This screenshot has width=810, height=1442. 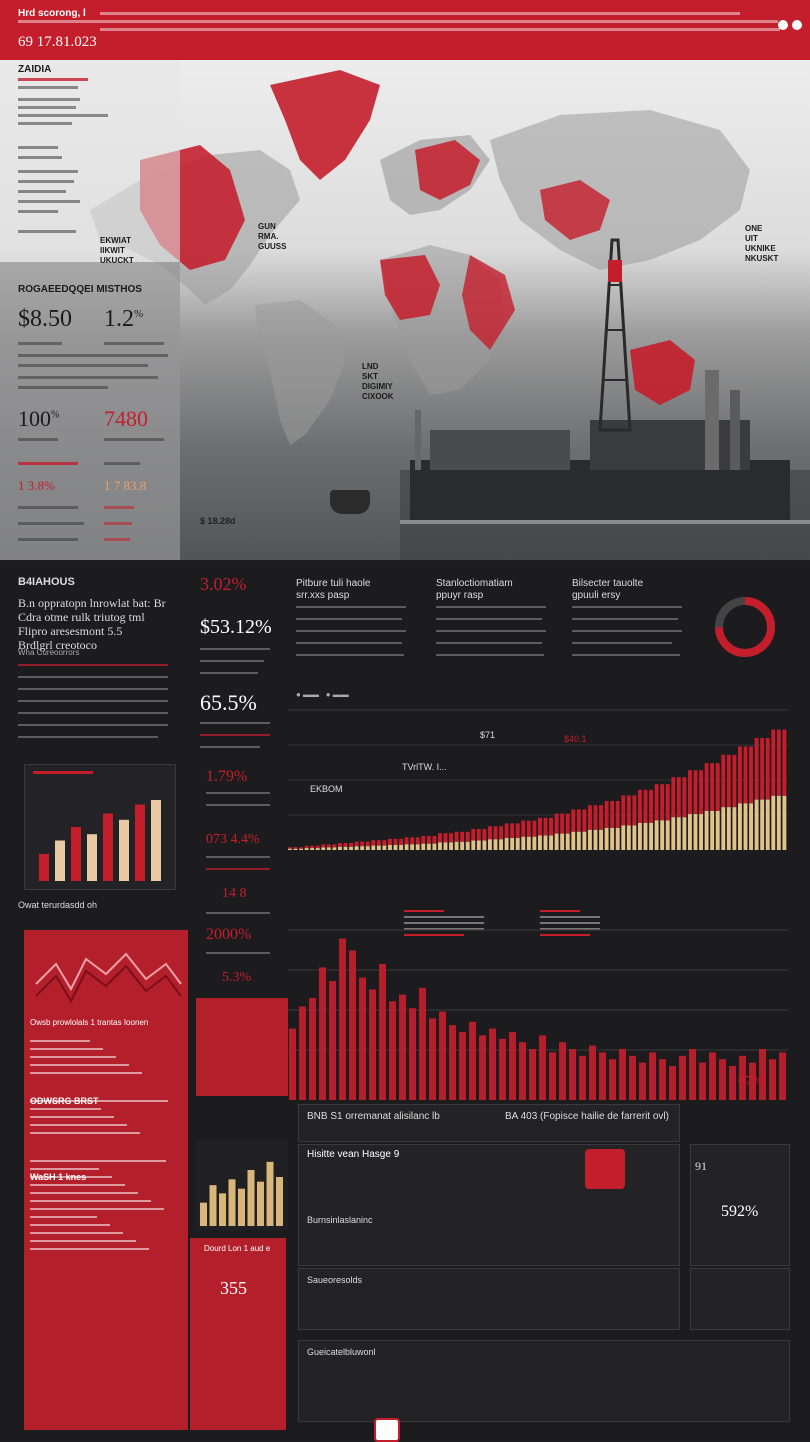 I want to click on mid-bar-chart, so click(x=538, y=1014).